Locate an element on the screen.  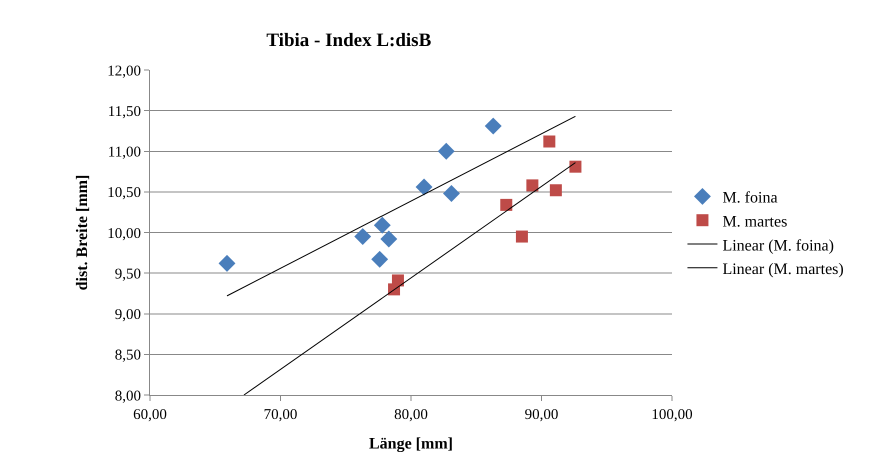
x-tick-label: 80,00 is located at coordinates (411, 415).